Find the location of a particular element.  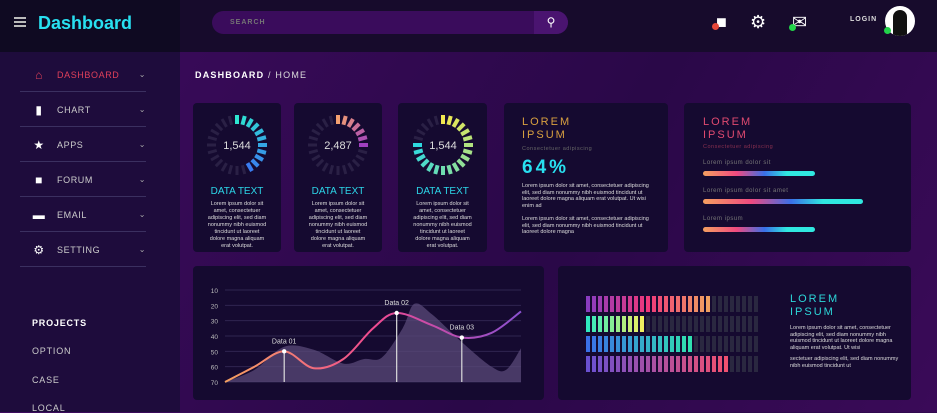

search-input is located at coordinates (372, 22).